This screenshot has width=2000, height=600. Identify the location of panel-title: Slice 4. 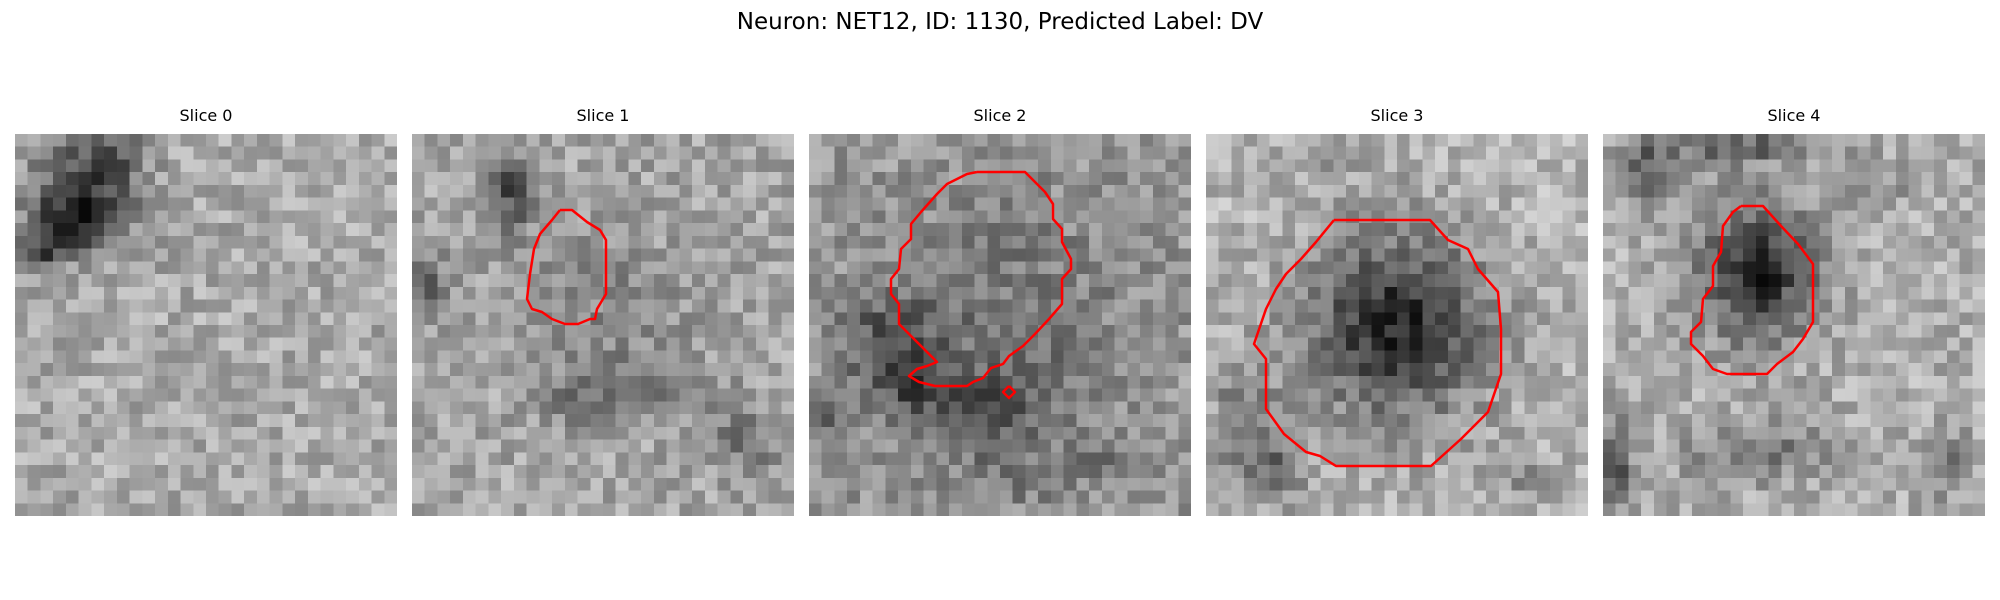
(1794, 115).